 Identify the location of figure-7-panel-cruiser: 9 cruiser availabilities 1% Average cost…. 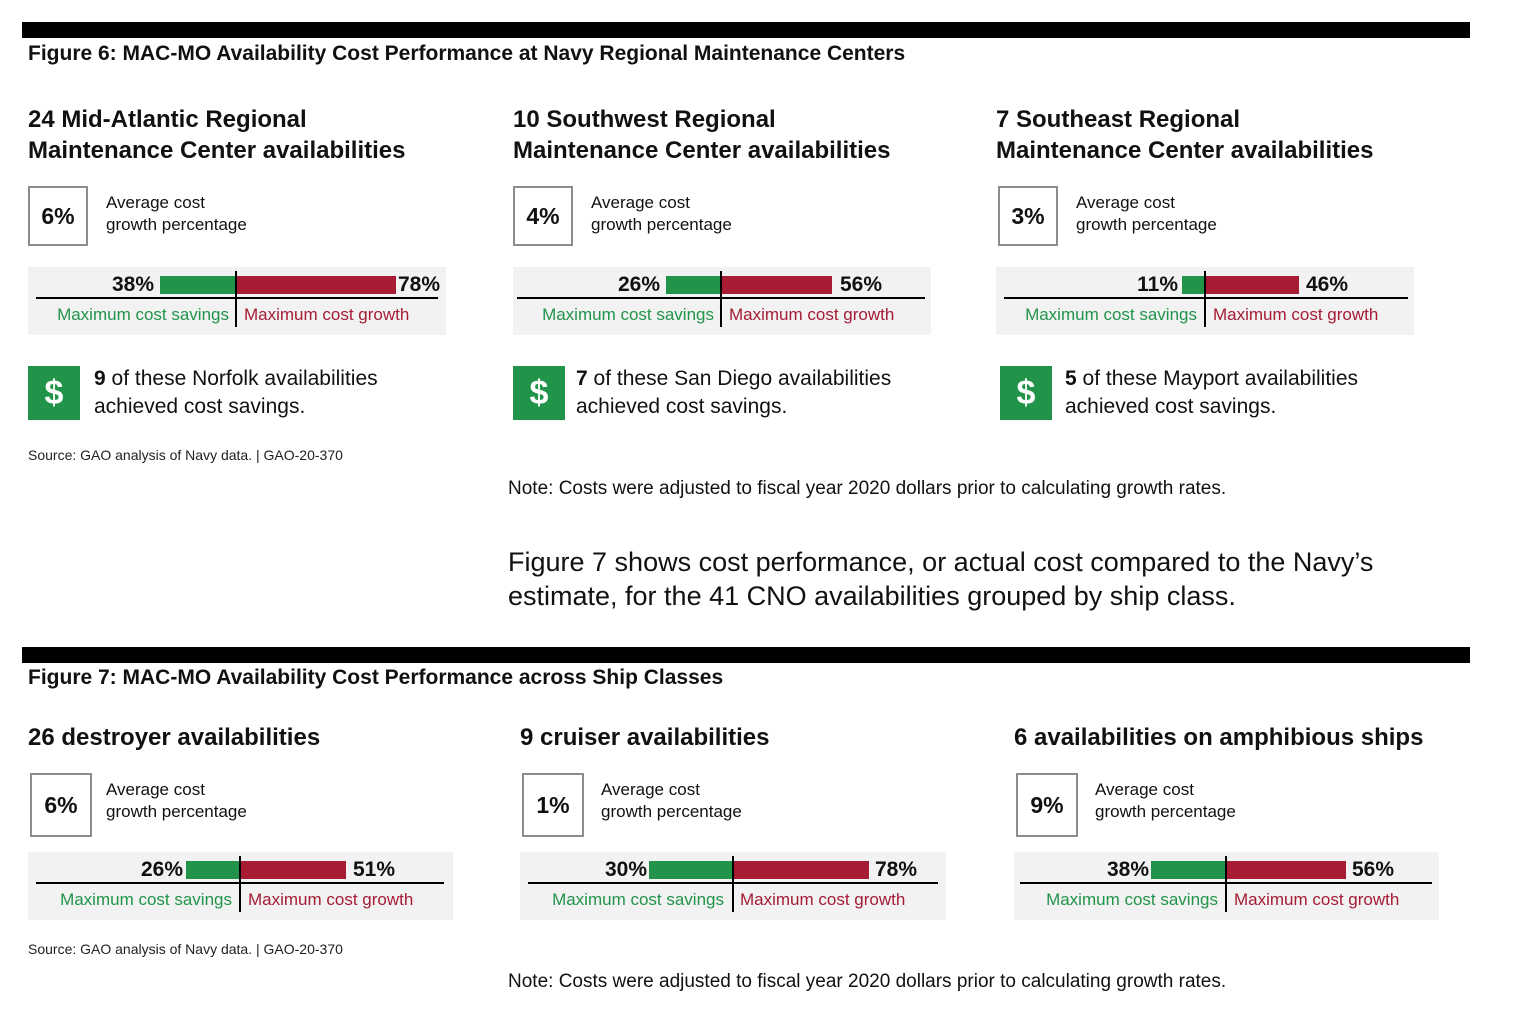
(740, 827).